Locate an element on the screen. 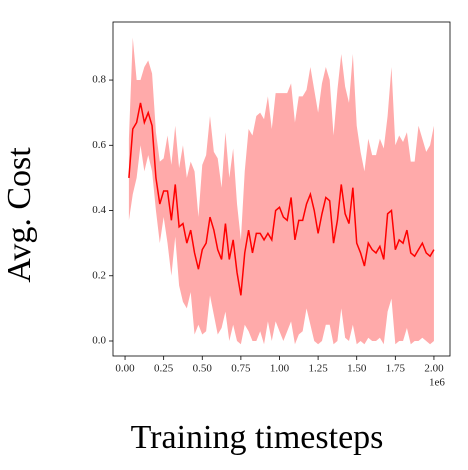 The image size is (468, 470). y-axis-label: Avg. Cost is located at coordinates (19, 215).